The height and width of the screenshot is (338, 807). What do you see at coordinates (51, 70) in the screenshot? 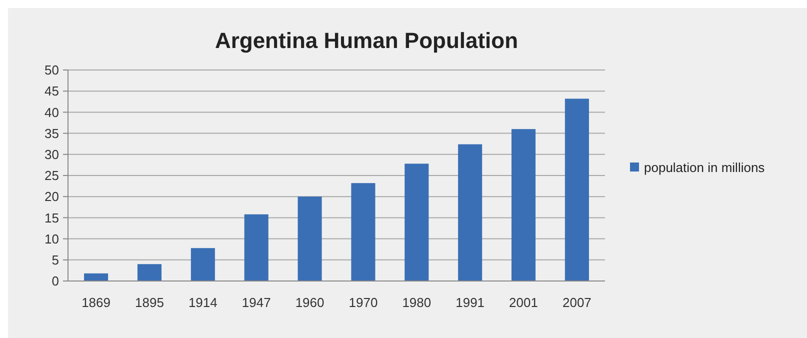
I see `y-tick-label: 50` at bounding box center [51, 70].